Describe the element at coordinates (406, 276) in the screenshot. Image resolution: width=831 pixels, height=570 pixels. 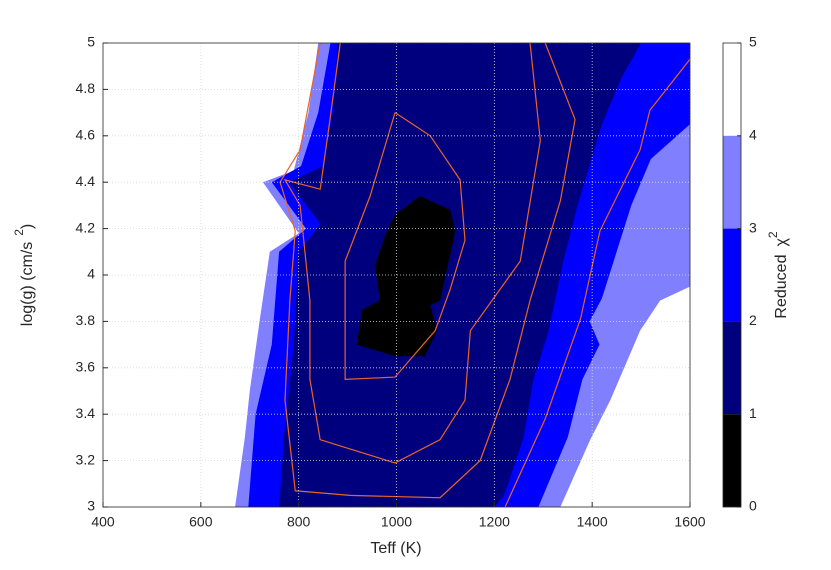
I see `contour-fill` at that location.